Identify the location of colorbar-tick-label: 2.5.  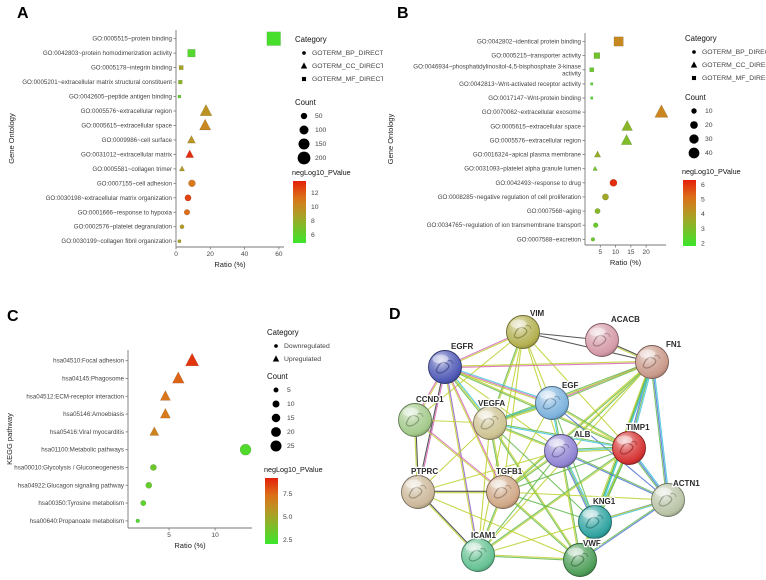
(288, 540).